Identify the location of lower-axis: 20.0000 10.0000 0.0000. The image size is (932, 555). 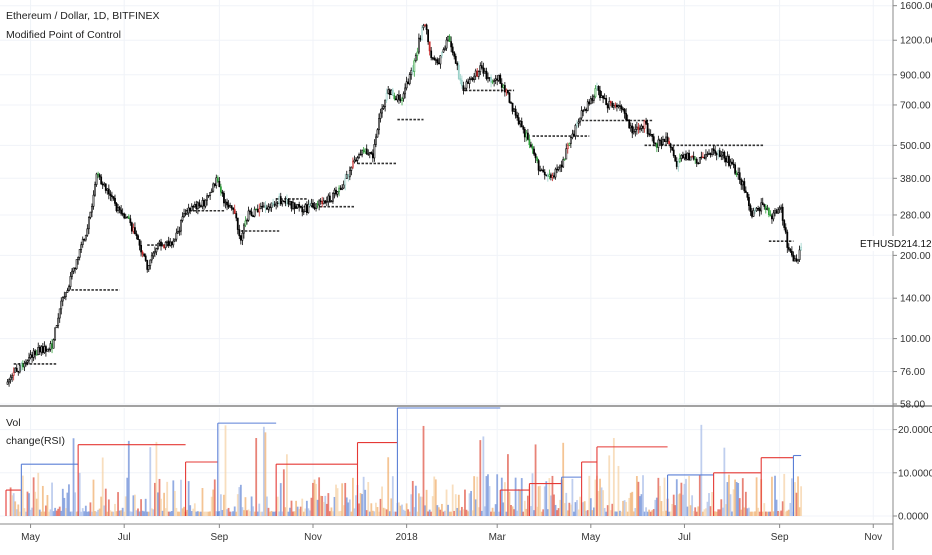
(912, 474).